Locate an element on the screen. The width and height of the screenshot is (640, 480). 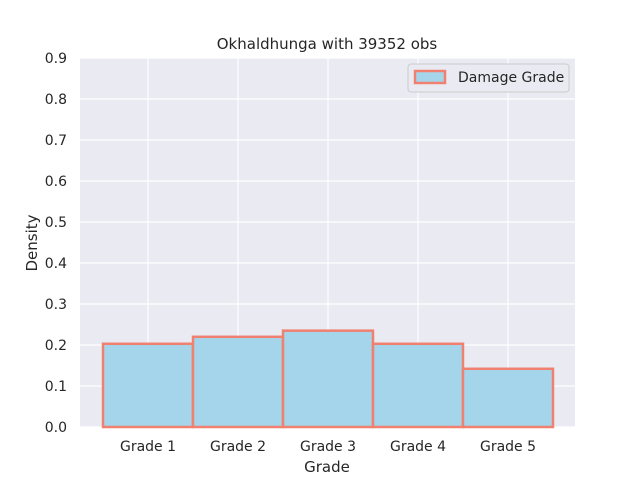
x-tick-label: Grade 1 is located at coordinates (148, 447).